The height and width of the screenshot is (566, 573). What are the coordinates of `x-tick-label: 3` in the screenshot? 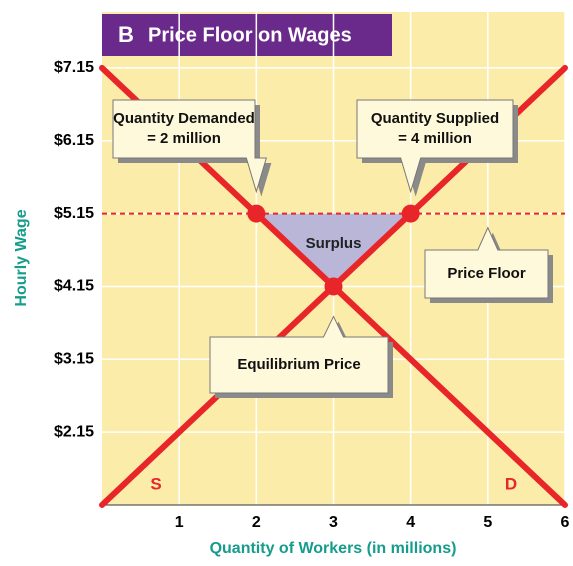 It's located at (333, 522).